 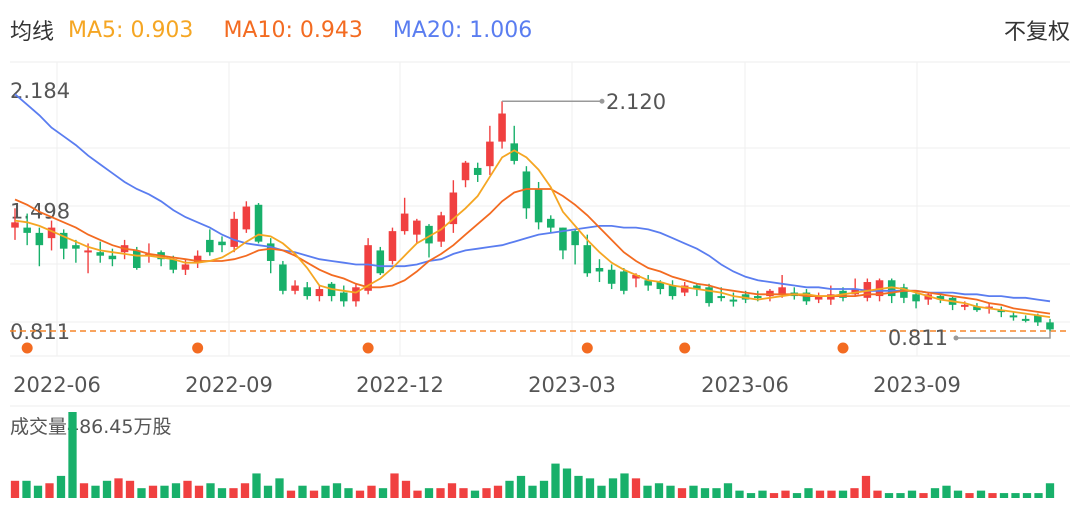 I want to click on x-tick-label: 2022-09, so click(x=229, y=385).